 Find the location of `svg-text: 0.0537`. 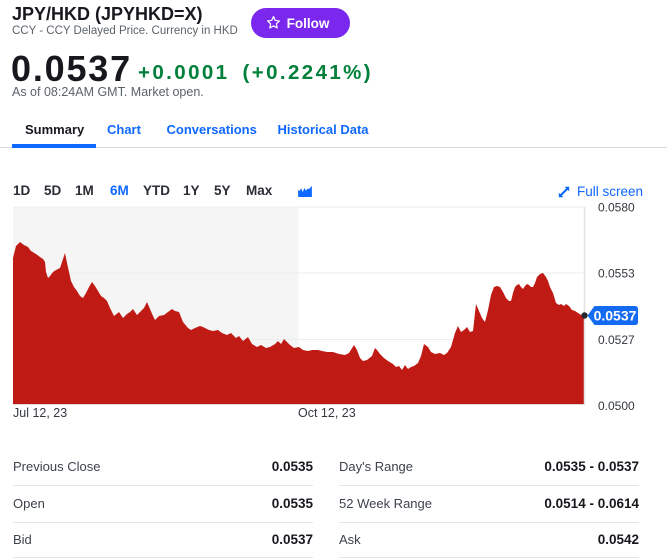

svg-text: 0.0537 is located at coordinates (615, 316).